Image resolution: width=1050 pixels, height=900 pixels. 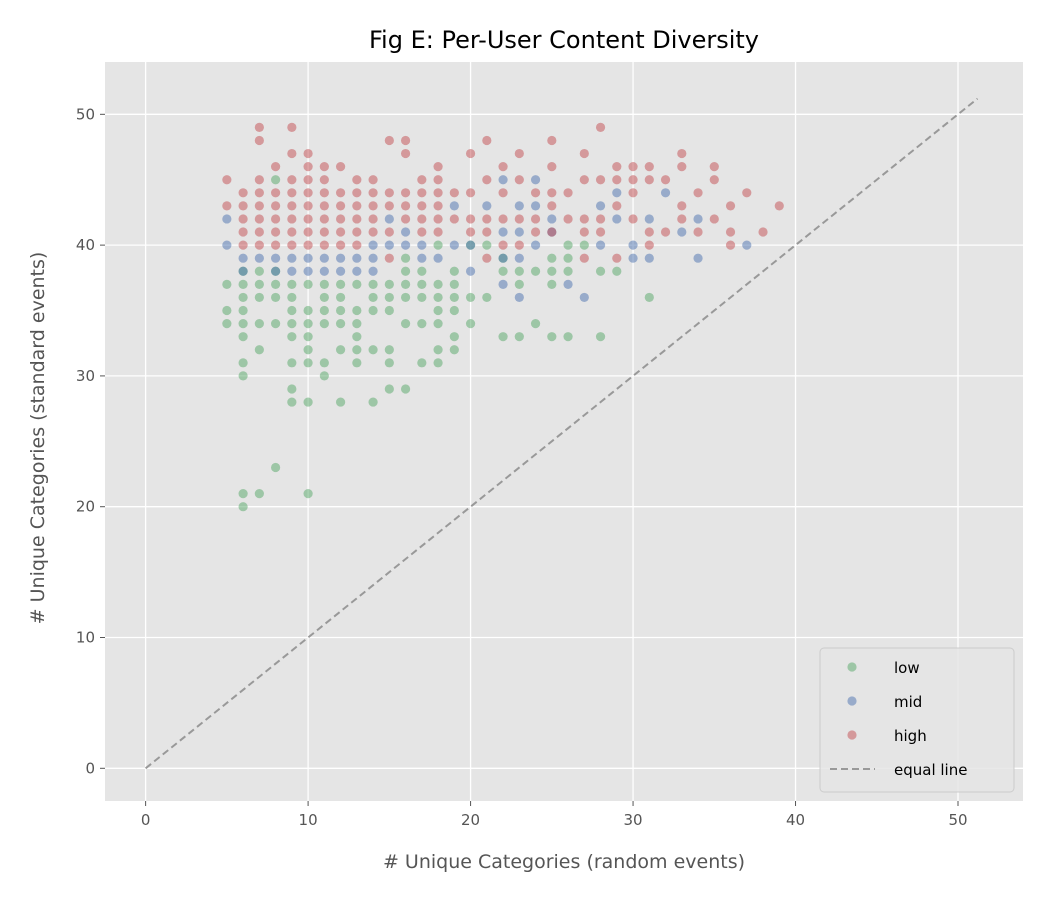 What do you see at coordinates (564, 40) in the screenshot?
I see `chart-title: Fig E: Per-User Content Diversity` at bounding box center [564, 40].